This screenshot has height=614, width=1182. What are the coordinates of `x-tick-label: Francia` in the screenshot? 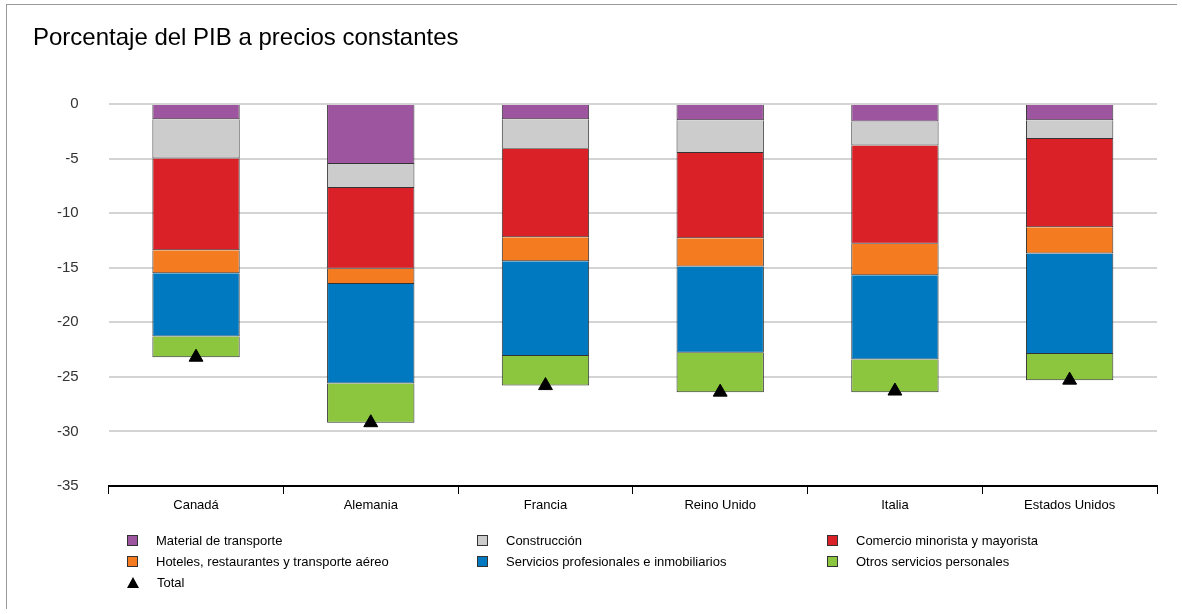 It's located at (545, 505).